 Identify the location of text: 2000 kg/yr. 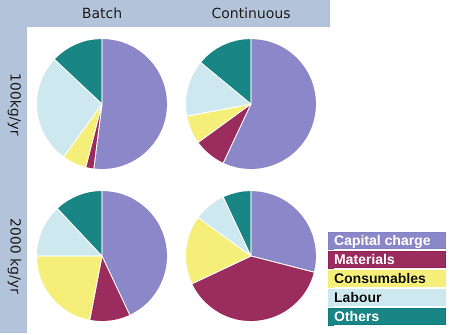
(14, 256).